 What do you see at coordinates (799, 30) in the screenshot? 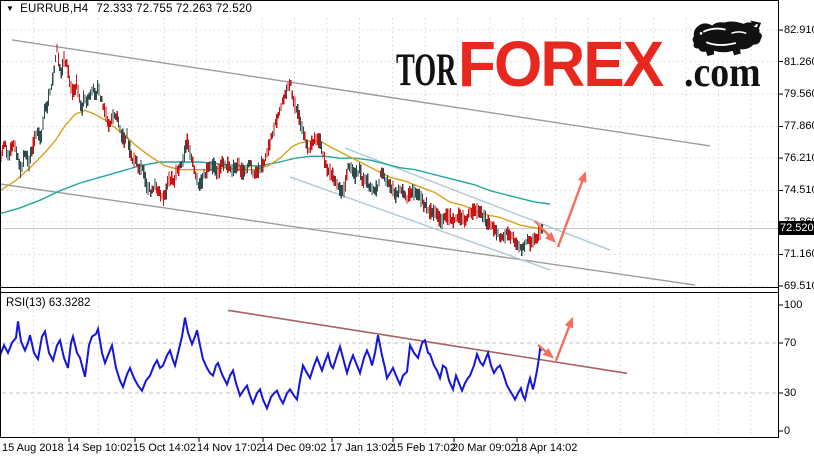
I see `price-axis-label: 82.910` at bounding box center [799, 30].